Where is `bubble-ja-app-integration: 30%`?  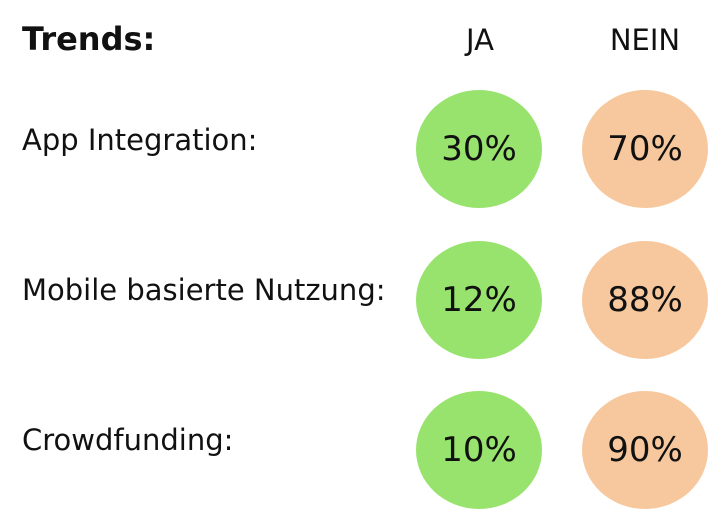
bubble-ja-app-integration: 30% is located at coordinates (479, 149).